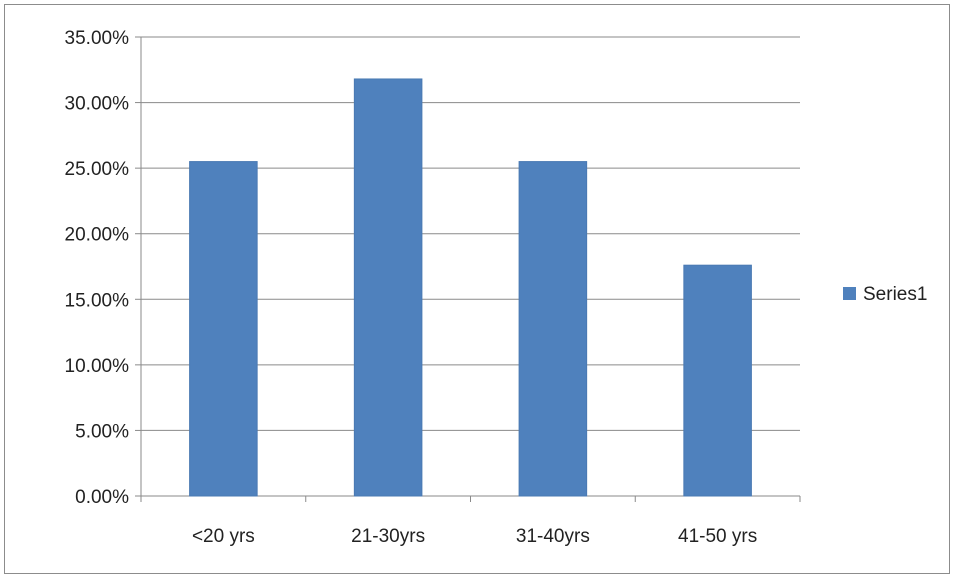 The image size is (956, 580). I want to click on y-tick-label: 30.00%, so click(97, 104).